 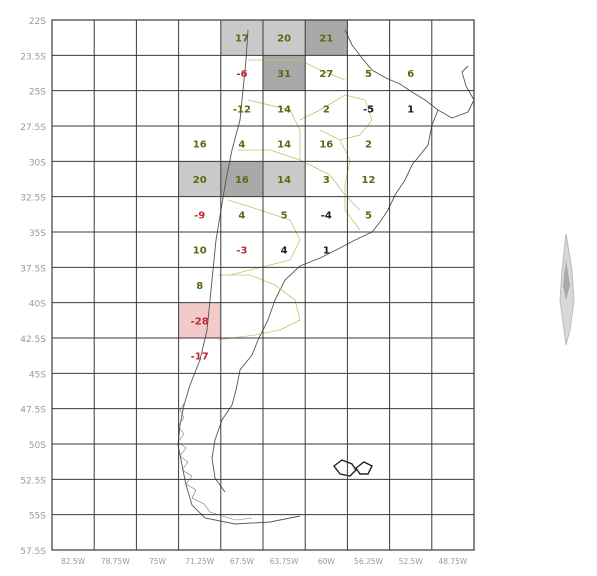 I want to click on longitude-tick-label: 63.75W, so click(x=284, y=561).